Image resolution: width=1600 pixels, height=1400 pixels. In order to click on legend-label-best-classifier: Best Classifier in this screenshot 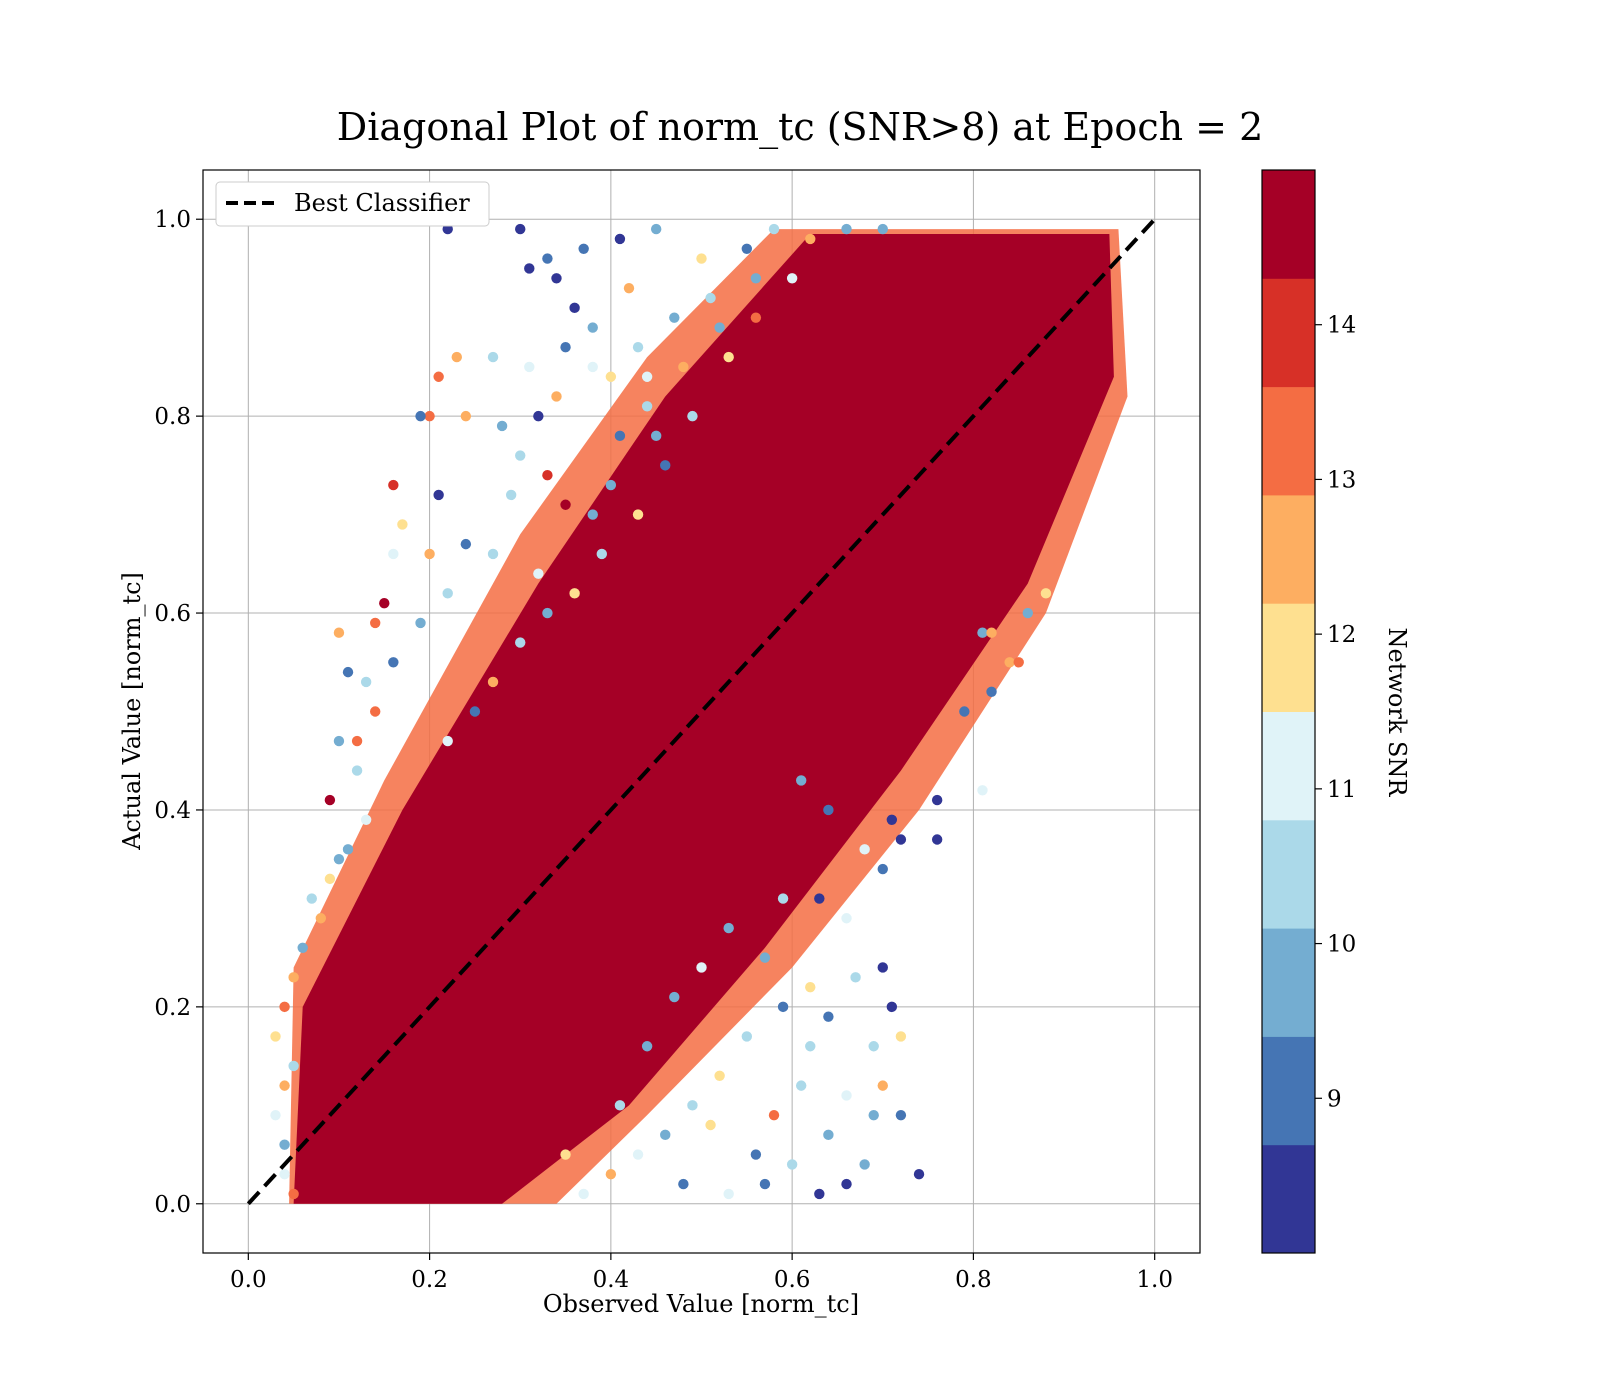, I will do `click(382, 203)`.